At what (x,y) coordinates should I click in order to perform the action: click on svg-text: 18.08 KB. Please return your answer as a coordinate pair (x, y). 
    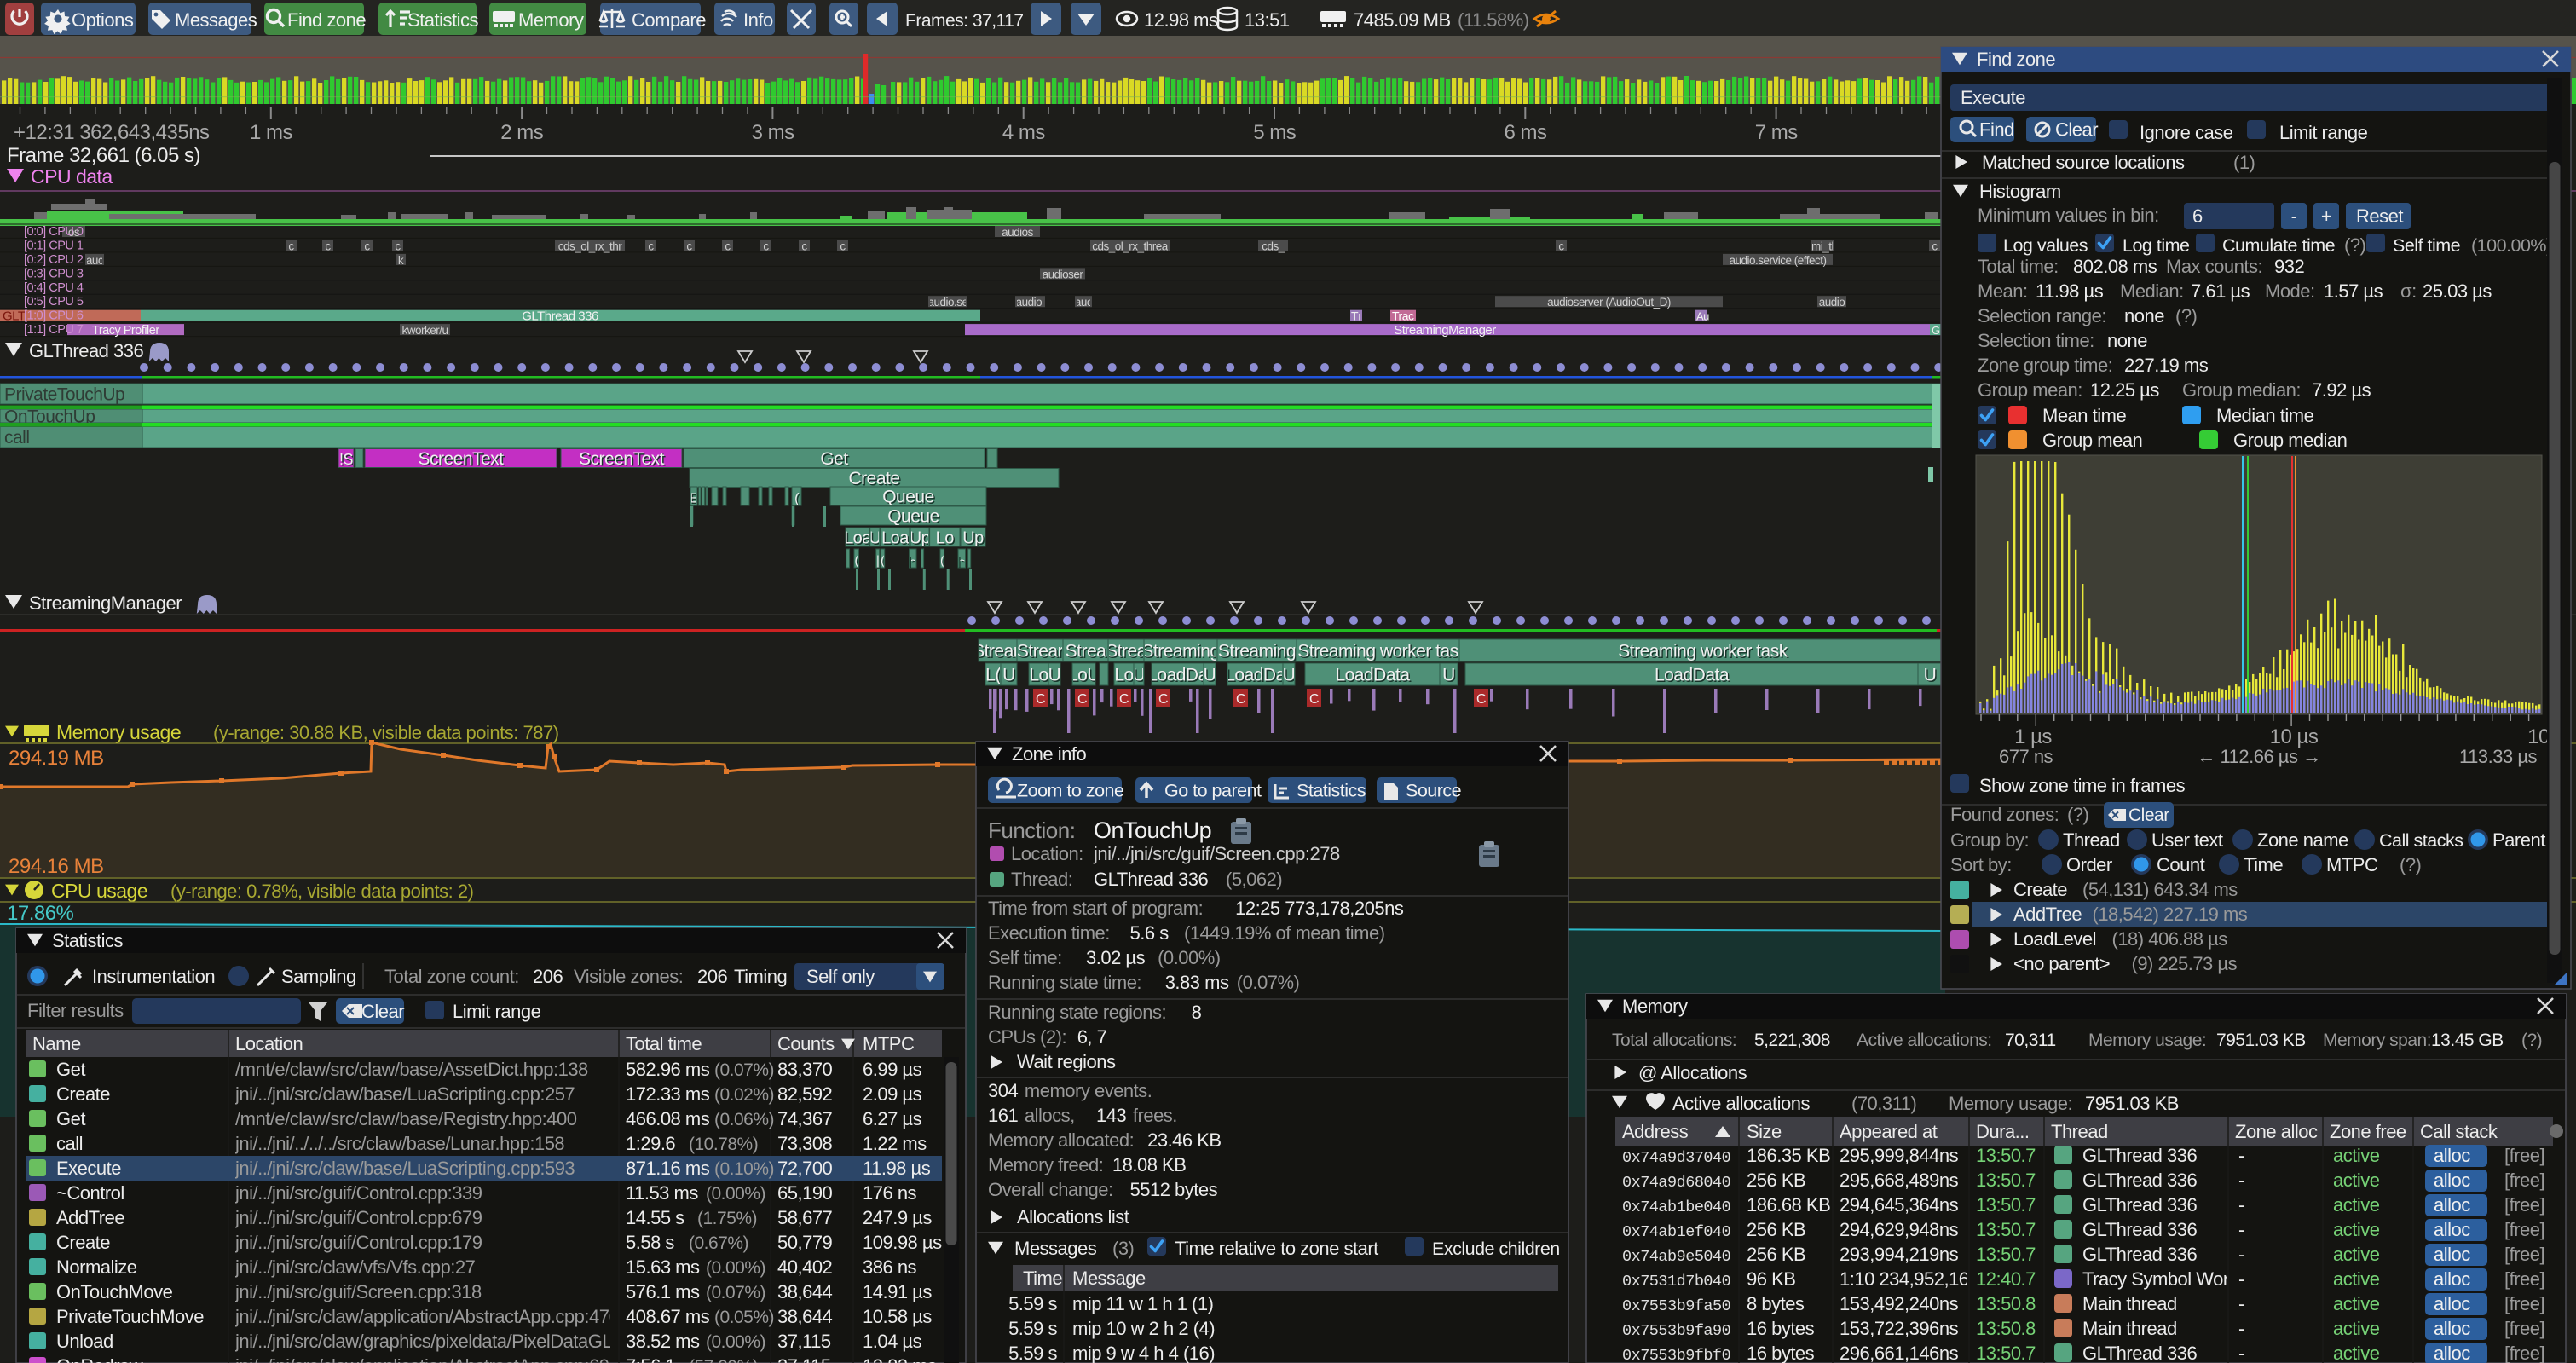
    Looking at the image, I should click on (1149, 1164).